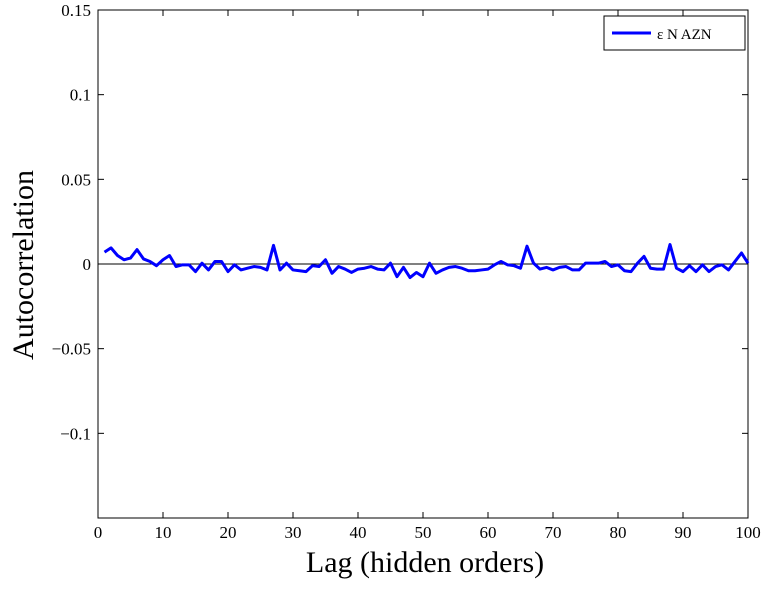 This screenshot has width=764, height=589. Describe the element at coordinates (75, 433) in the screenshot. I see `y-tick-label: −0.1` at that location.